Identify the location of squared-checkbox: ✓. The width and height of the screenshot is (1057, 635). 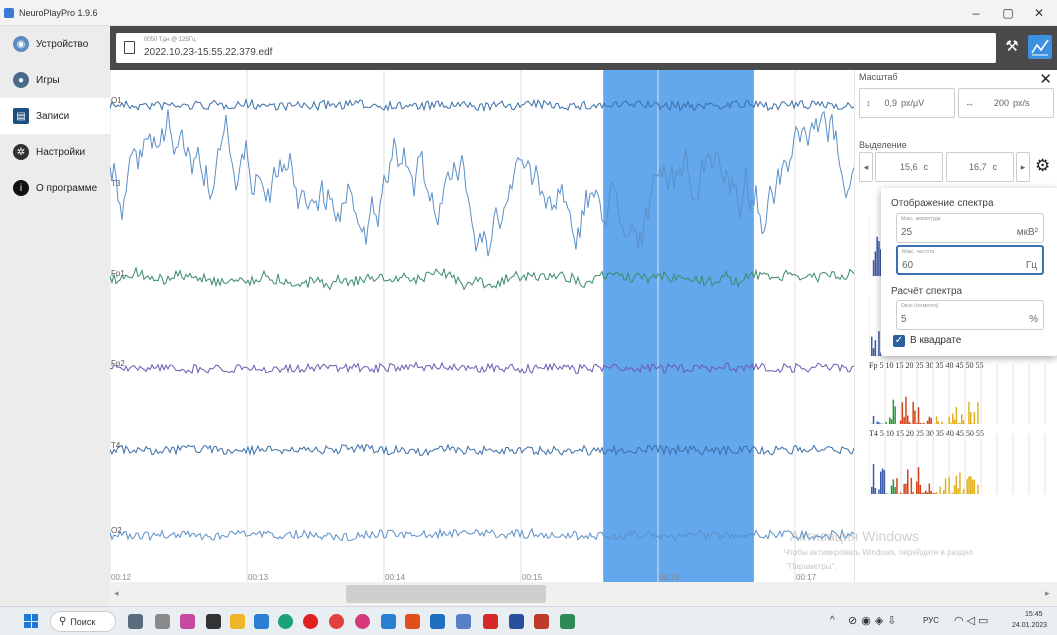
(899, 341).